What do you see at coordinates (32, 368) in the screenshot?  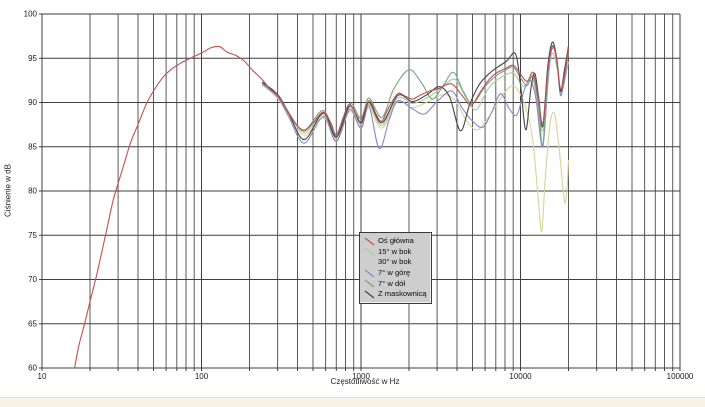 I see `y-tick-label: 60` at bounding box center [32, 368].